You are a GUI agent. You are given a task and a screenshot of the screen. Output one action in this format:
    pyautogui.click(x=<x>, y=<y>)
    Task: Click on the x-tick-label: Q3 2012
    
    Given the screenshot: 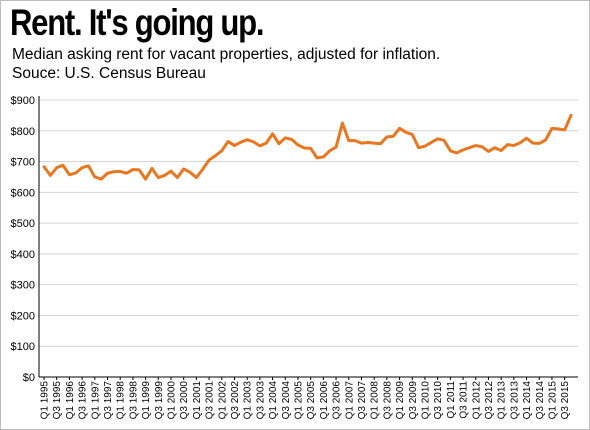 What is the action you would take?
    pyautogui.click(x=489, y=400)
    